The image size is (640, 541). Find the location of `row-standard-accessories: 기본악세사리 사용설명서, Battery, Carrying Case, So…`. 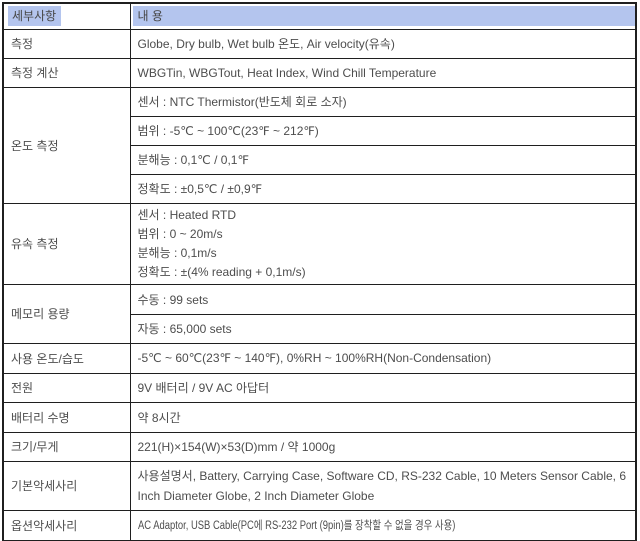

row-standard-accessories: 기본악세사리 사용설명서, Battery, Carrying Case, So… is located at coordinates (319, 485).